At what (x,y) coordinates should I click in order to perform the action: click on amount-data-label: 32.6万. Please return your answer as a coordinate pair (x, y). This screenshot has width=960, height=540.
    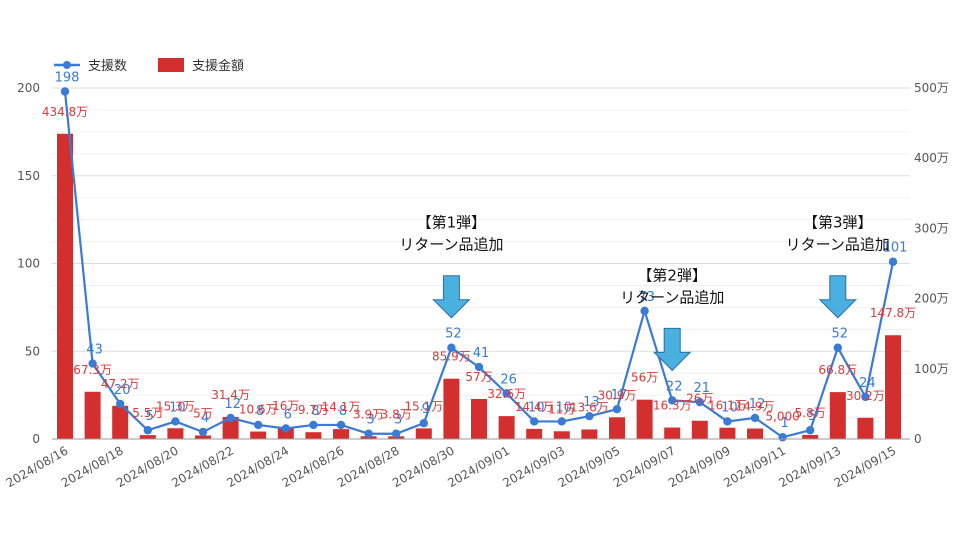
    Looking at the image, I should click on (506, 394).